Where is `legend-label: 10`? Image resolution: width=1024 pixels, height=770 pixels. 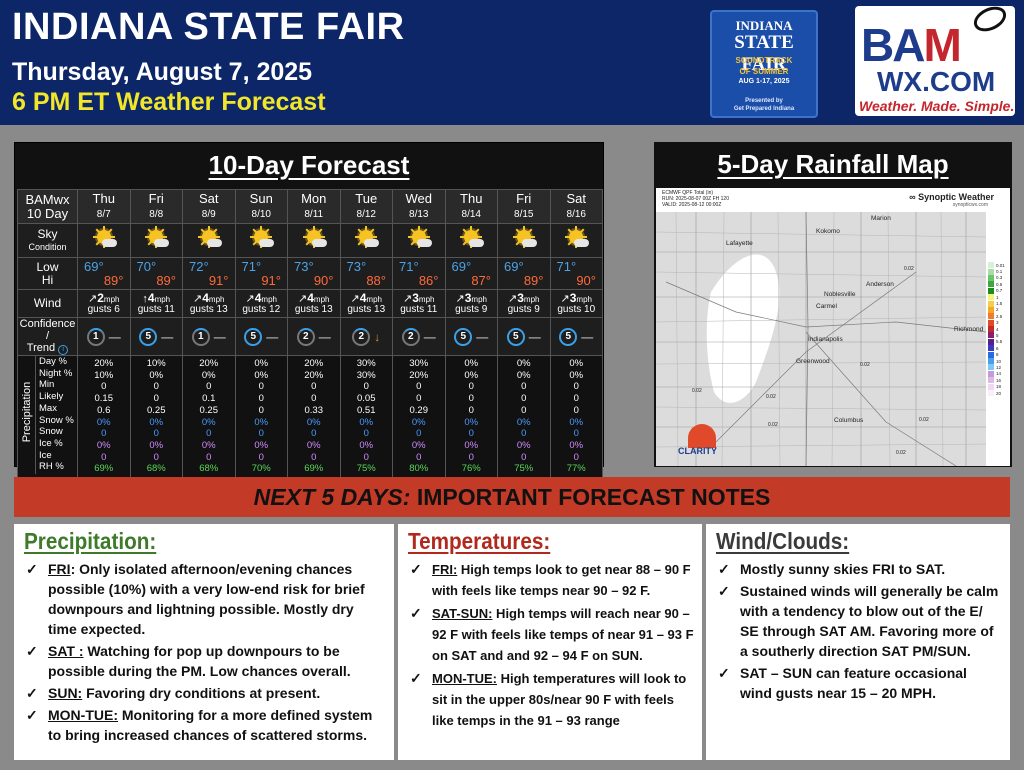 legend-label: 10 is located at coordinates (999, 361).